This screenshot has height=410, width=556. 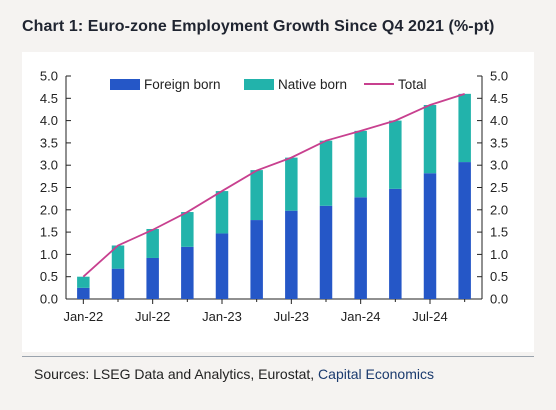 I want to click on legend-swatch-native, so click(x=259, y=84).